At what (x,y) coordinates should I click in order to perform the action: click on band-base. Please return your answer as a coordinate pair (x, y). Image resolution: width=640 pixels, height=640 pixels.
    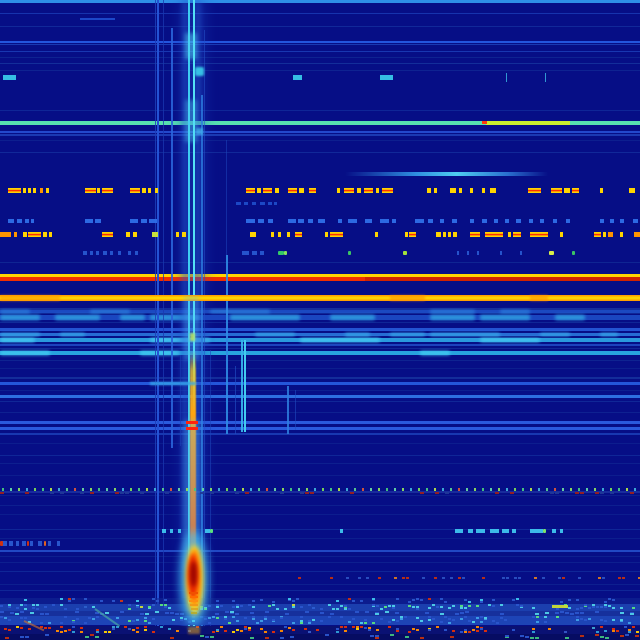
    Looking at the image, I should click on (320, 317).